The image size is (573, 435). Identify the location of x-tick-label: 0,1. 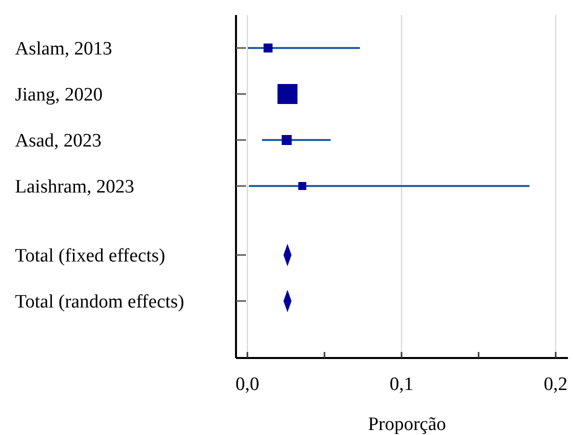
(402, 384).